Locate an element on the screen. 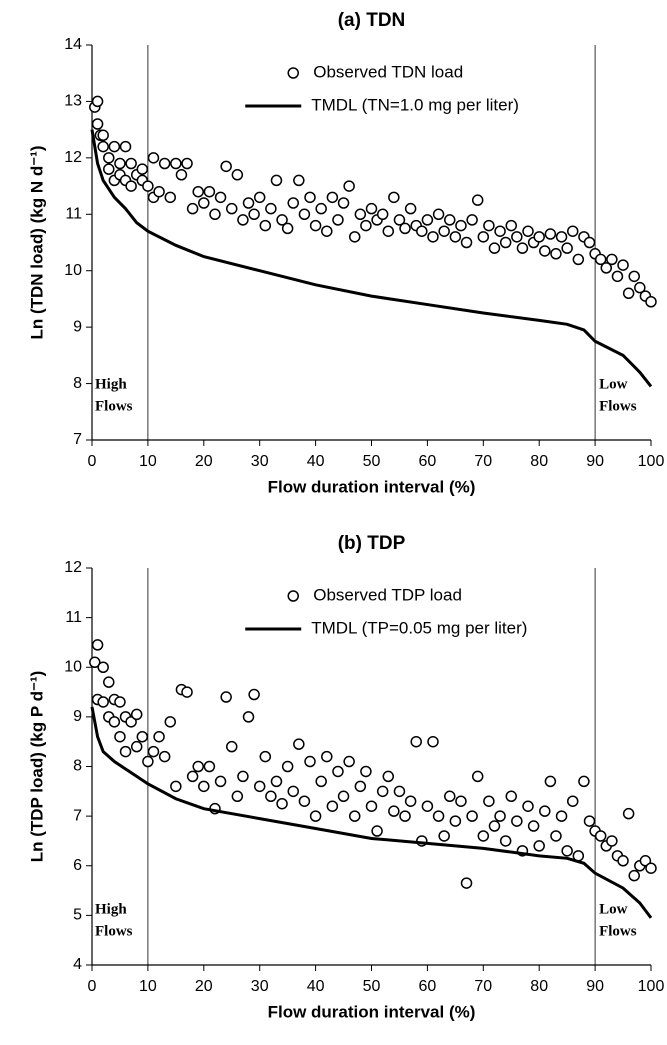  y-tick-label: 12 is located at coordinates (73, 567).